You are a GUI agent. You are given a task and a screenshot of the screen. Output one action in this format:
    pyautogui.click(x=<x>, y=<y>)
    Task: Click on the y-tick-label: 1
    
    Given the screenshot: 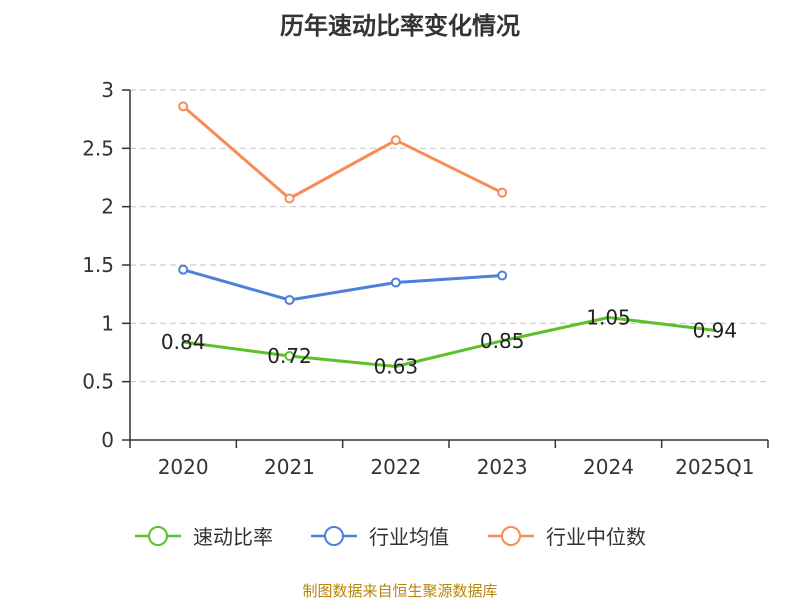 What is the action you would take?
    pyautogui.click(x=107, y=323)
    